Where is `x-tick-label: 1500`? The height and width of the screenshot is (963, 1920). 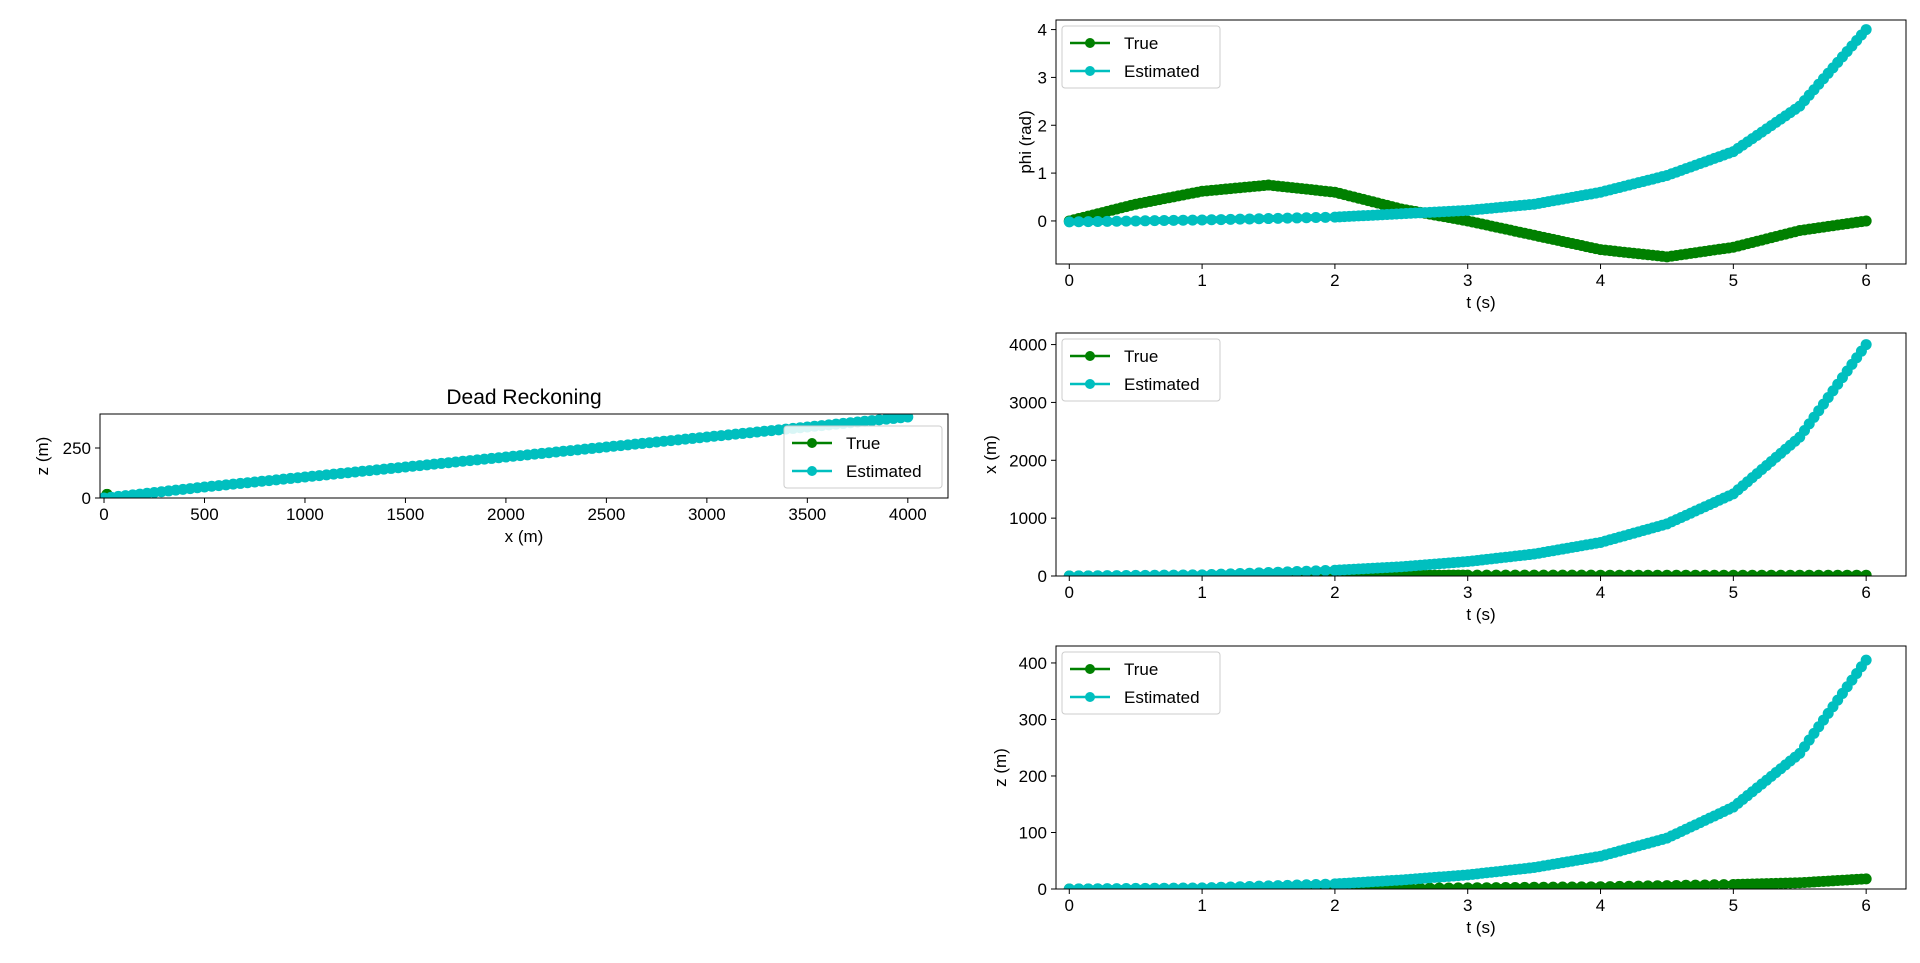 x-tick-label: 1500 is located at coordinates (406, 514).